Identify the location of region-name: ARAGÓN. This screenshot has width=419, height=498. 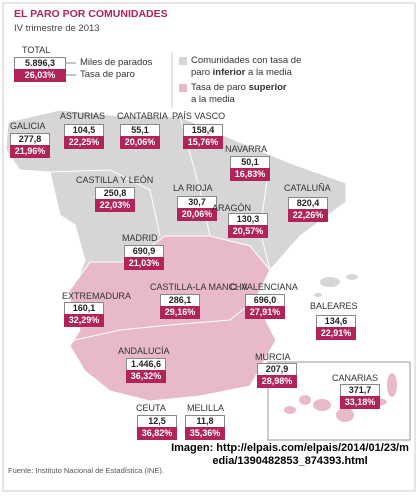
(232, 208).